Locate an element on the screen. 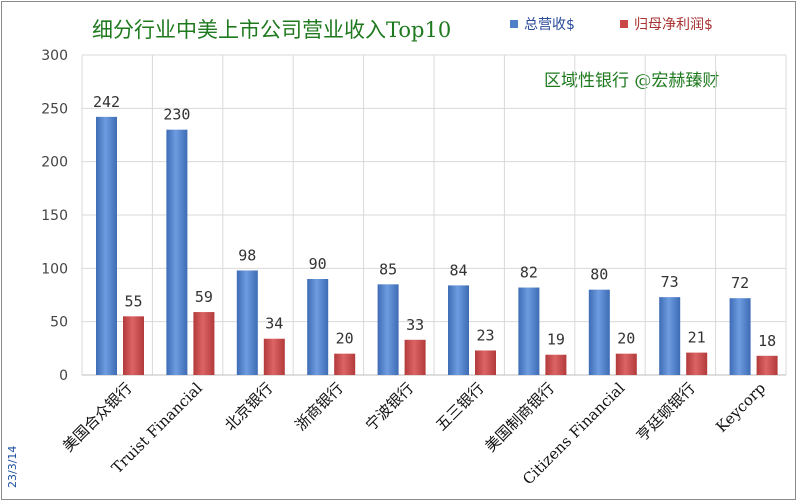 The width and height of the screenshot is (799, 503). revenue-data-label: 98 is located at coordinates (247, 255).